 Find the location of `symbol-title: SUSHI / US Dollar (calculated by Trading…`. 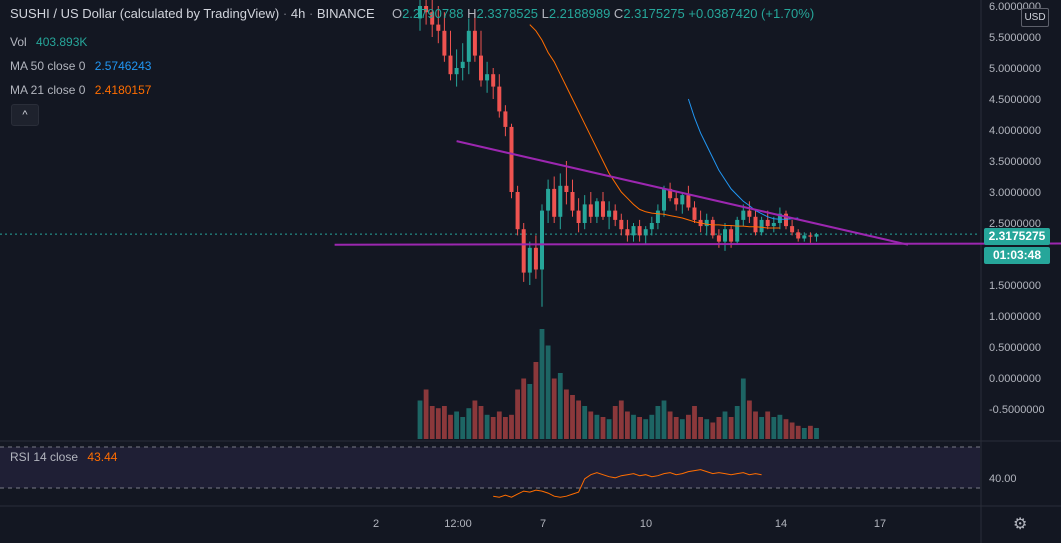

symbol-title: SUSHI / US Dollar (calculated by Trading… is located at coordinates (145, 13).